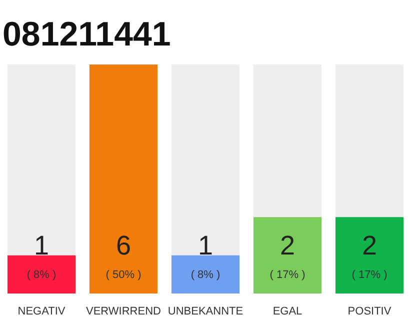 The height and width of the screenshot is (320, 410). What do you see at coordinates (287, 312) in the screenshot?
I see `x-tick-label: EGAL` at bounding box center [287, 312].